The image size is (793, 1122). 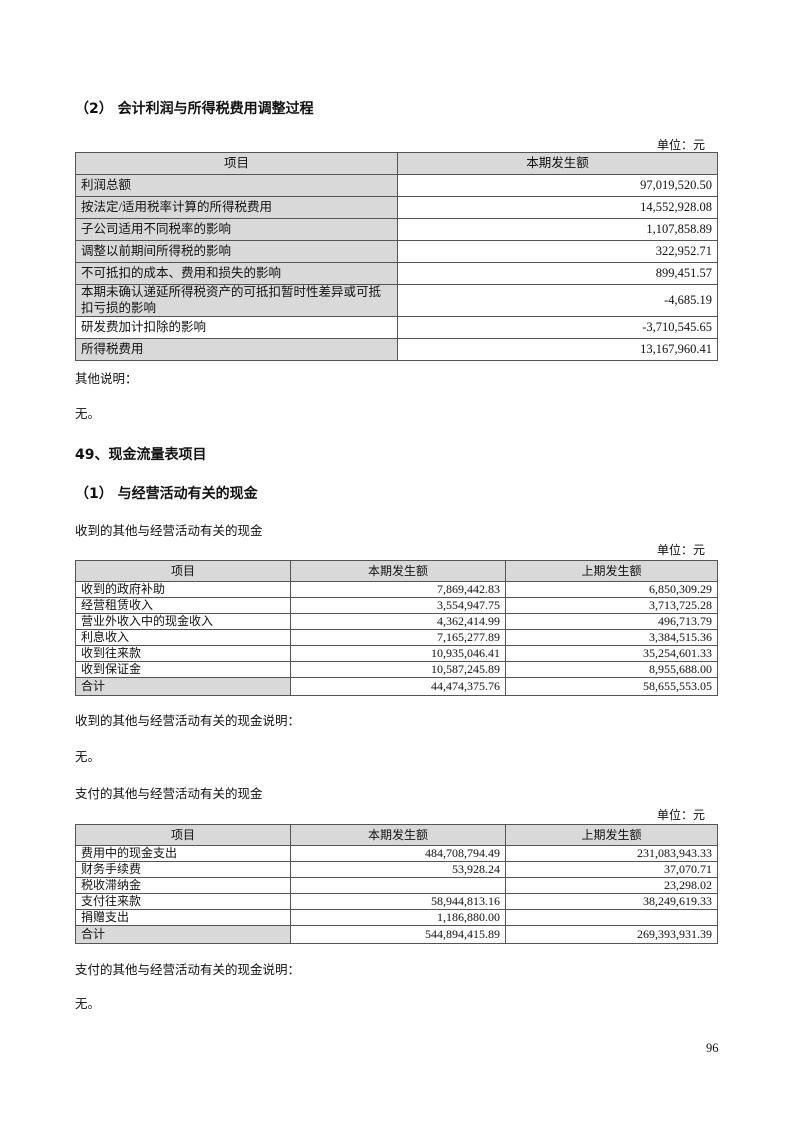 I want to click on row-item: 税收滞纳金, so click(x=183, y=885).